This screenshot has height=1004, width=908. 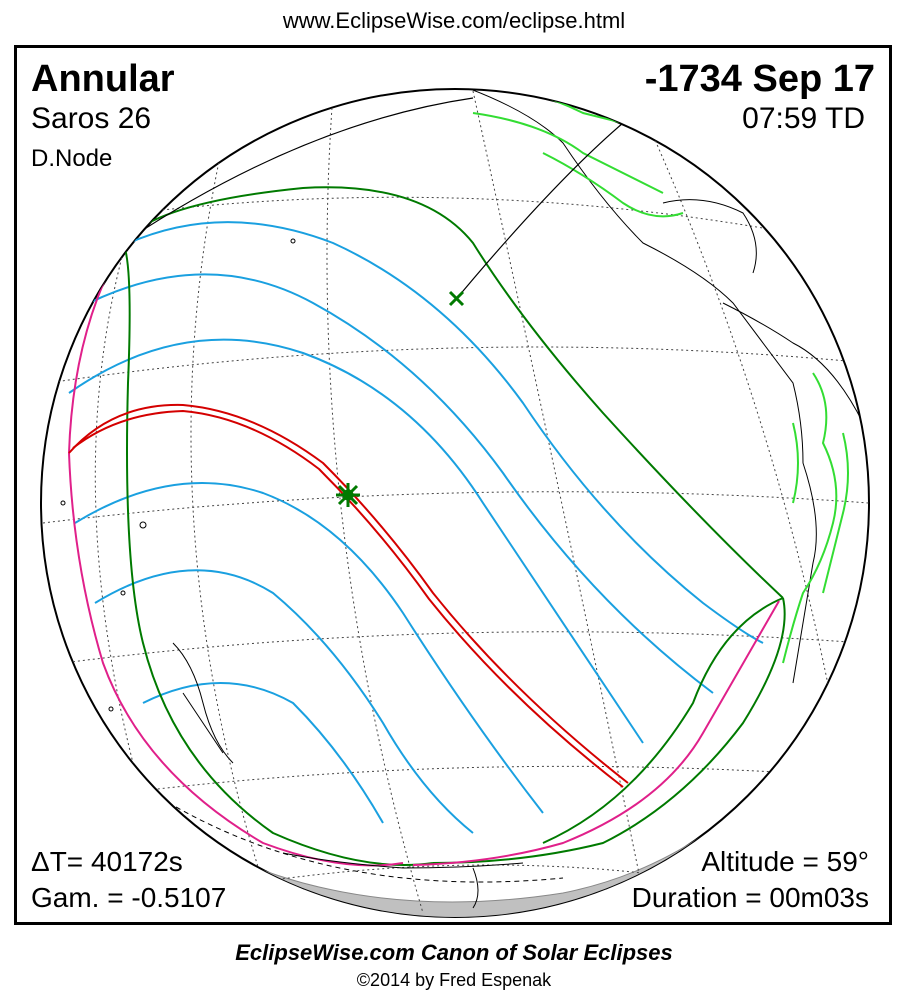 What do you see at coordinates (373, 200) in the screenshot?
I see `boundary-lines` at bounding box center [373, 200].